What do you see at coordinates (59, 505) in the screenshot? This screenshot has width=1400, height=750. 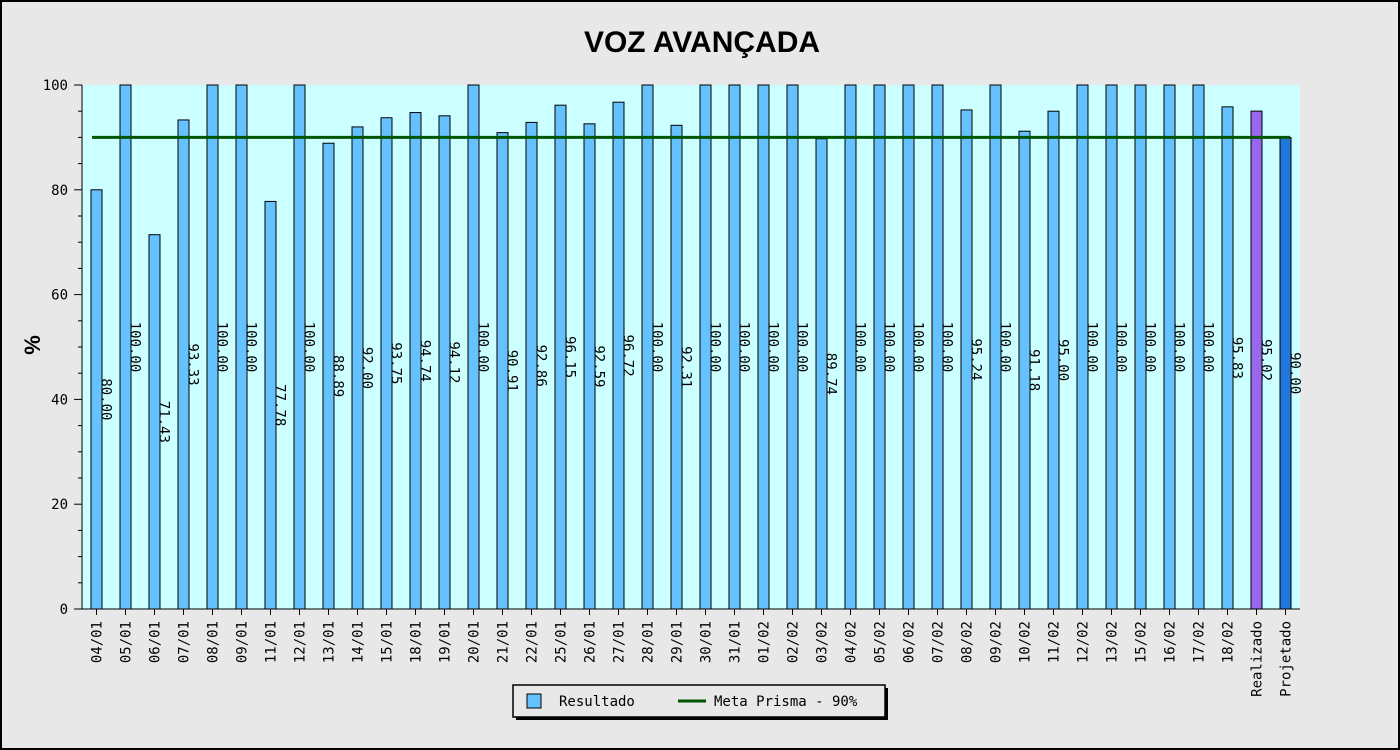 I see `y-tick-label: 20` at bounding box center [59, 505].